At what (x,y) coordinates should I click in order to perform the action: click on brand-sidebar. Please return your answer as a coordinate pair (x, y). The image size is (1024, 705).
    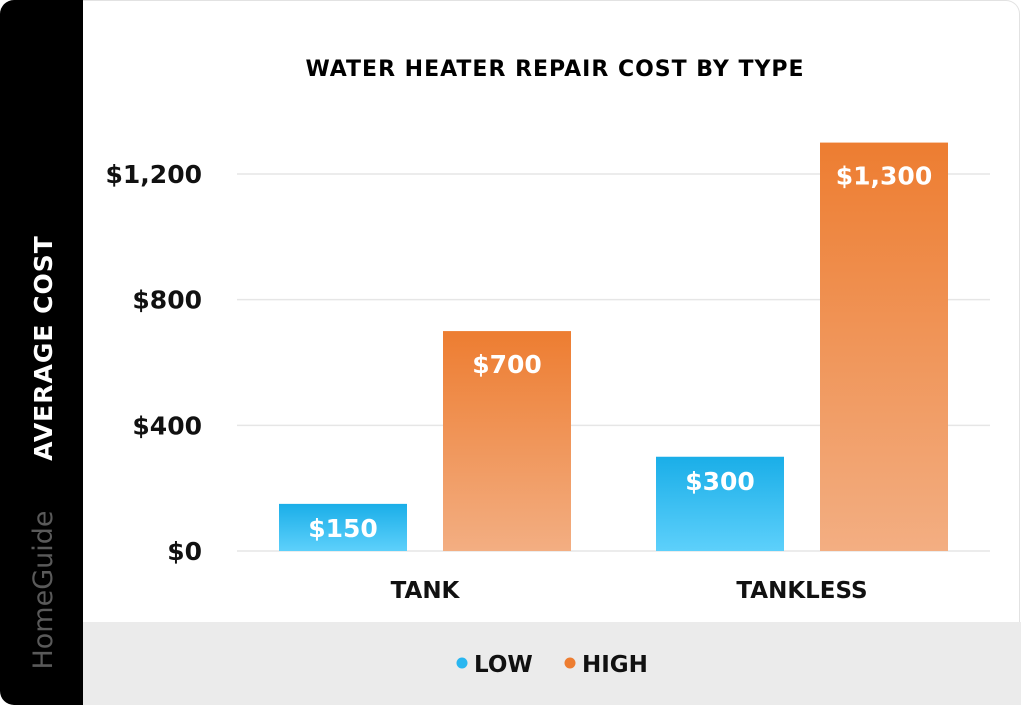
    Looking at the image, I should click on (41, 352).